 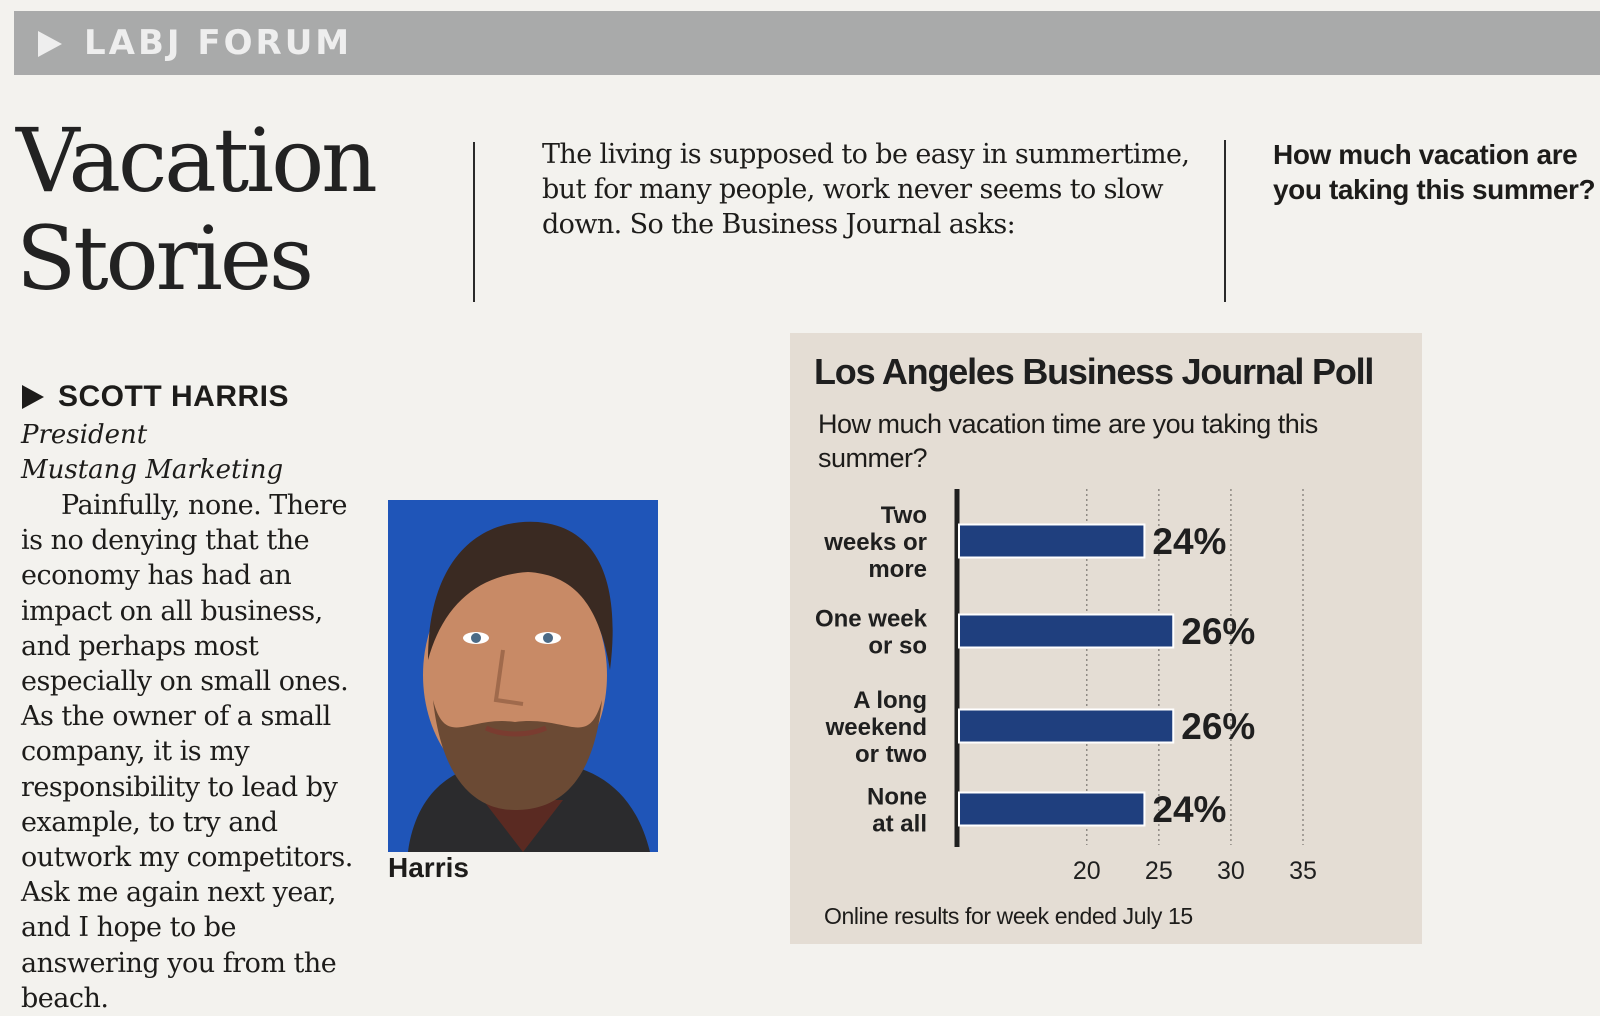 I want to click on section-label: LABJ FORUM, so click(x=218, y=43).